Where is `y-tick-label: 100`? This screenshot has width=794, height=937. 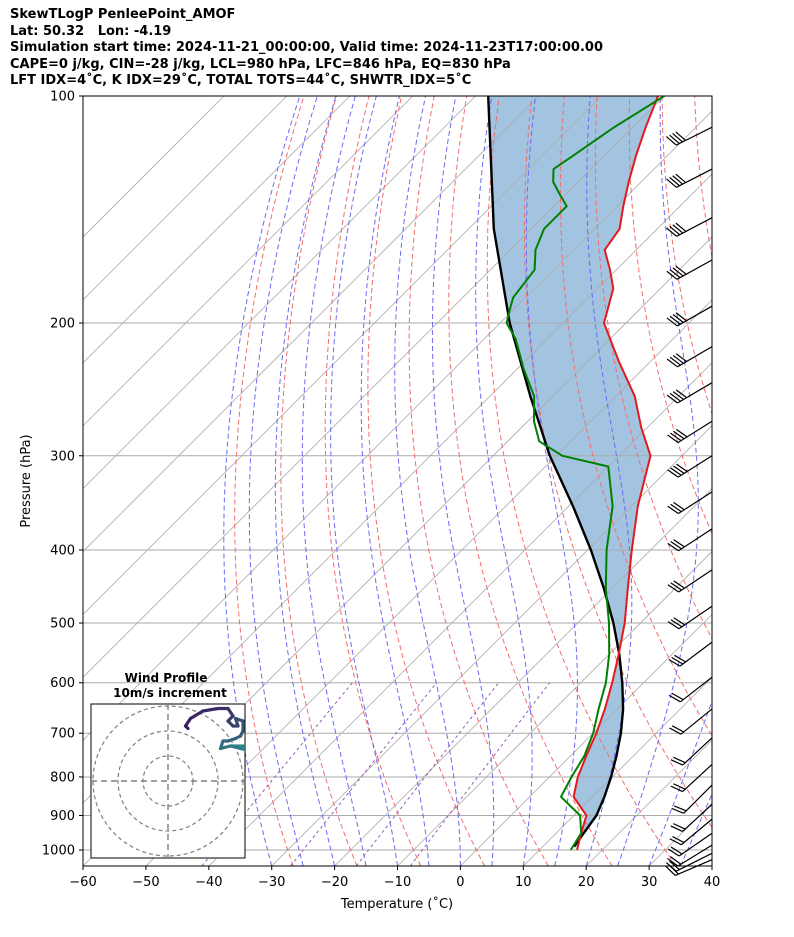
y-tick-label: 100 is located at coordinates (62, 97).